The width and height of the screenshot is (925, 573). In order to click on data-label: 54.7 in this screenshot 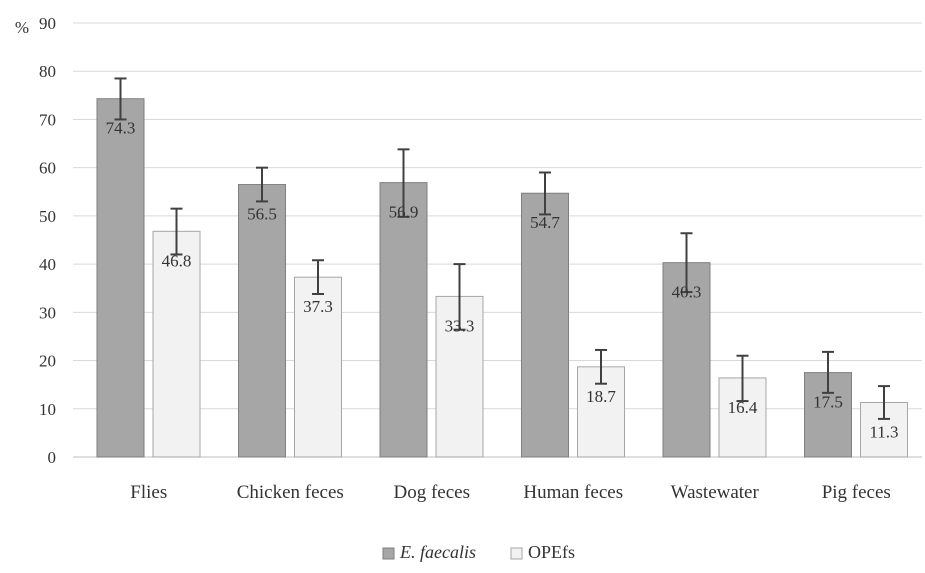, I will do `click(545, 222)`.